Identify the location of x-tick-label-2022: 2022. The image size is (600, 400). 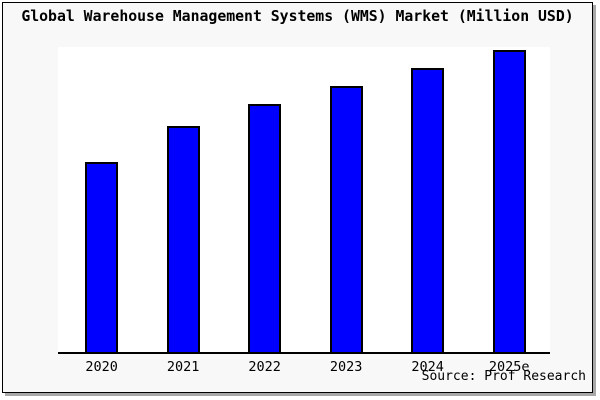
(264, 367).